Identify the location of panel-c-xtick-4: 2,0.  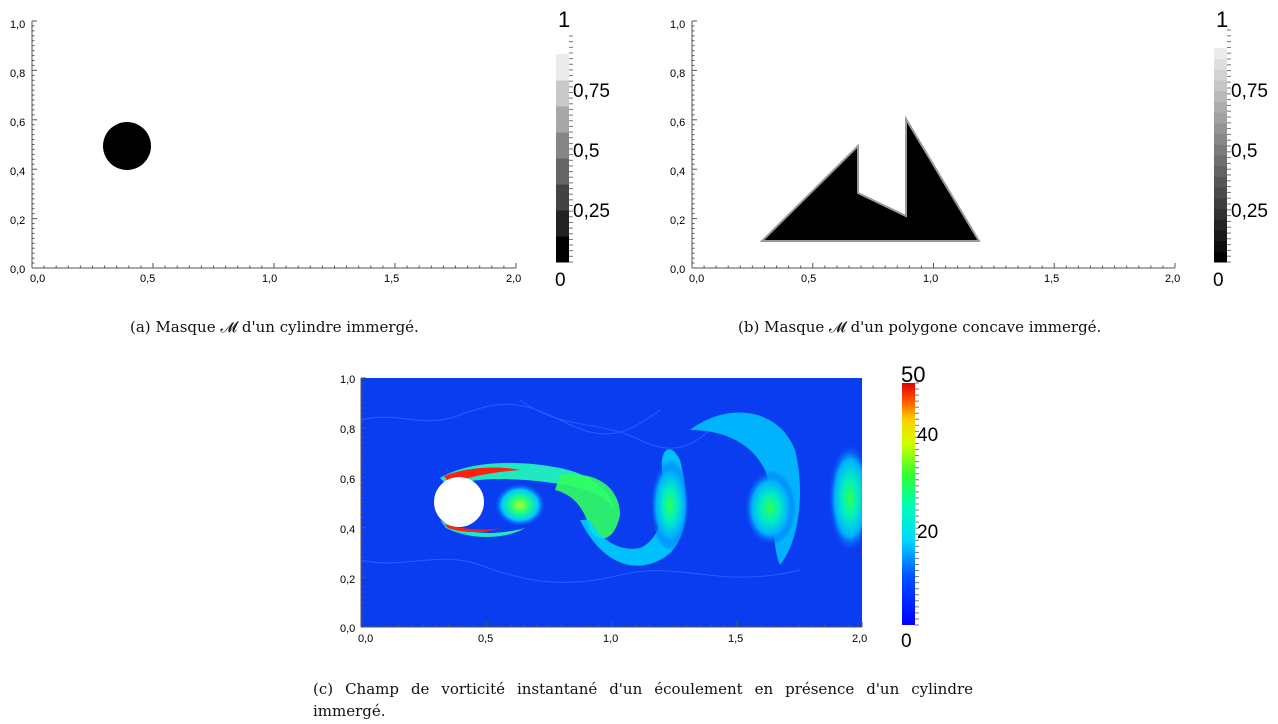
(859, 639).